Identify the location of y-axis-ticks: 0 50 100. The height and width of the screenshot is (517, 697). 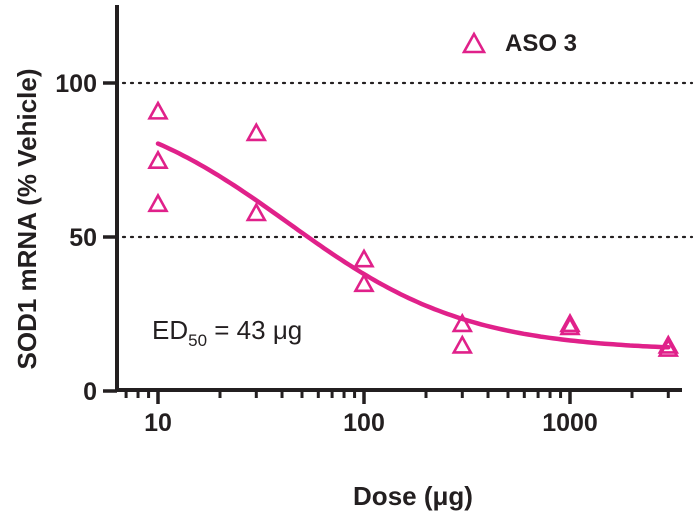
(86, 238).